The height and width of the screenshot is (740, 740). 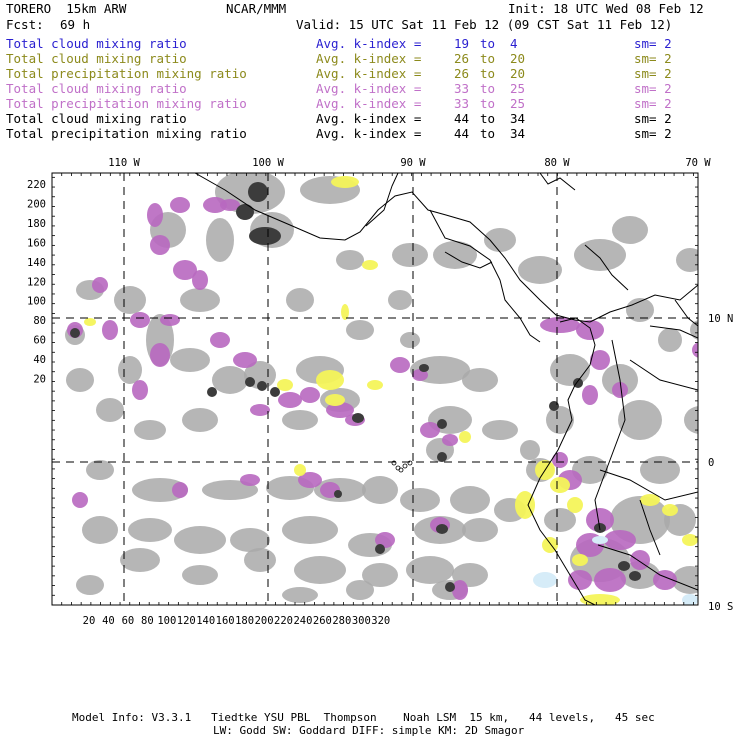 I want to click on legend-kindex-from: 44, so click(x=462, y=133).